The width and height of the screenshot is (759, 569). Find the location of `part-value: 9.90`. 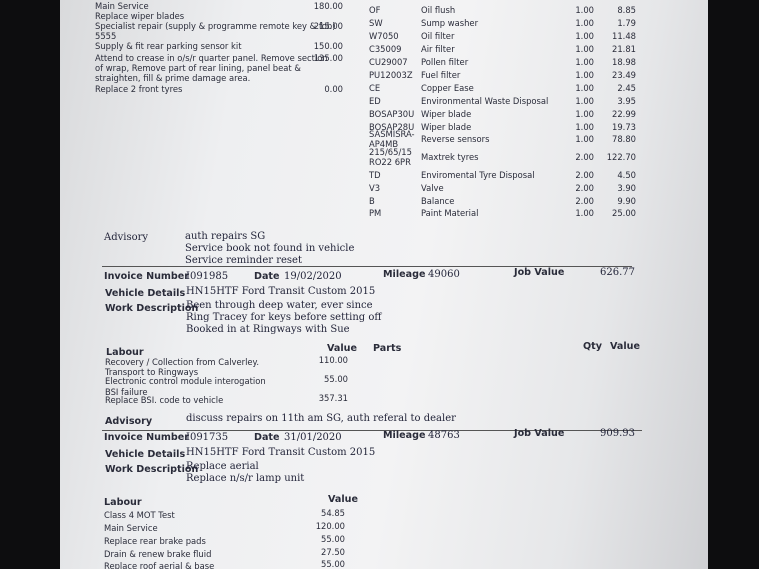

part-value: 9.90 is located at coordinates (626, 201).